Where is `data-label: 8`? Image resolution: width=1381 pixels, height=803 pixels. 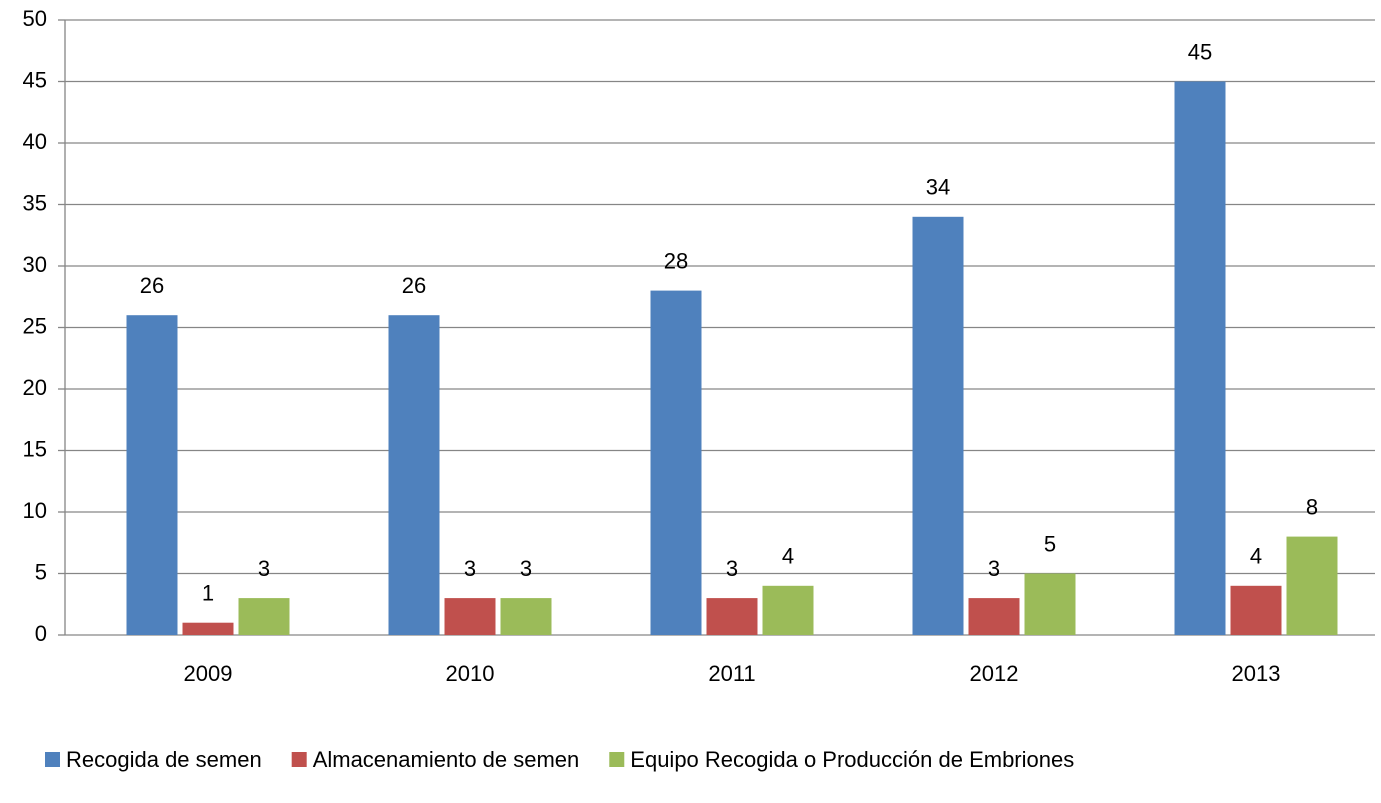
data-label: 8 is located at coordinates (1312, 506).